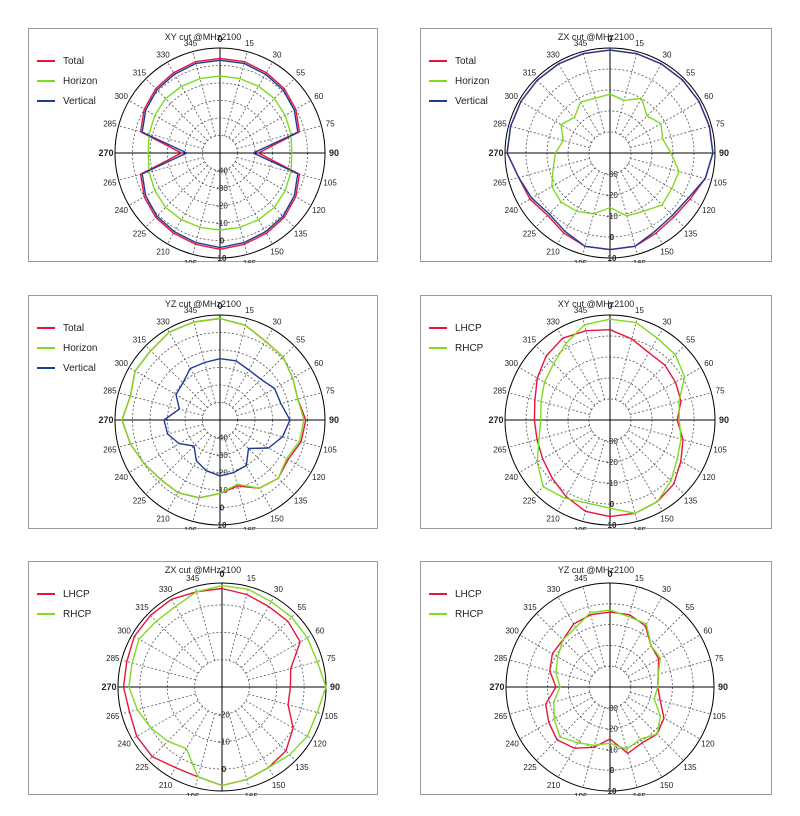 The height and width of the screenshot is (816, 800). Describe the element at coordinates (79, 368) in the screenshot. I see `legend-label: Vertical` at that location.